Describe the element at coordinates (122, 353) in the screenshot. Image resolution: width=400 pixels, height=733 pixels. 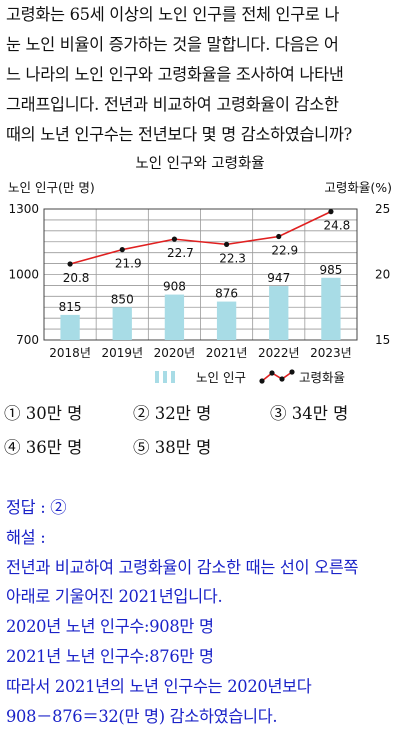
I see `x-tick-label: 2019년` at that location.